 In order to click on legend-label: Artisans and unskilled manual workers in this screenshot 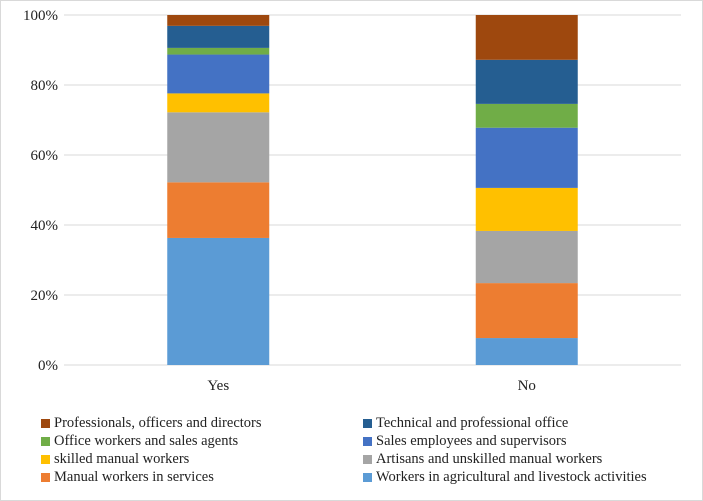, I will do `click(489, 459)`.